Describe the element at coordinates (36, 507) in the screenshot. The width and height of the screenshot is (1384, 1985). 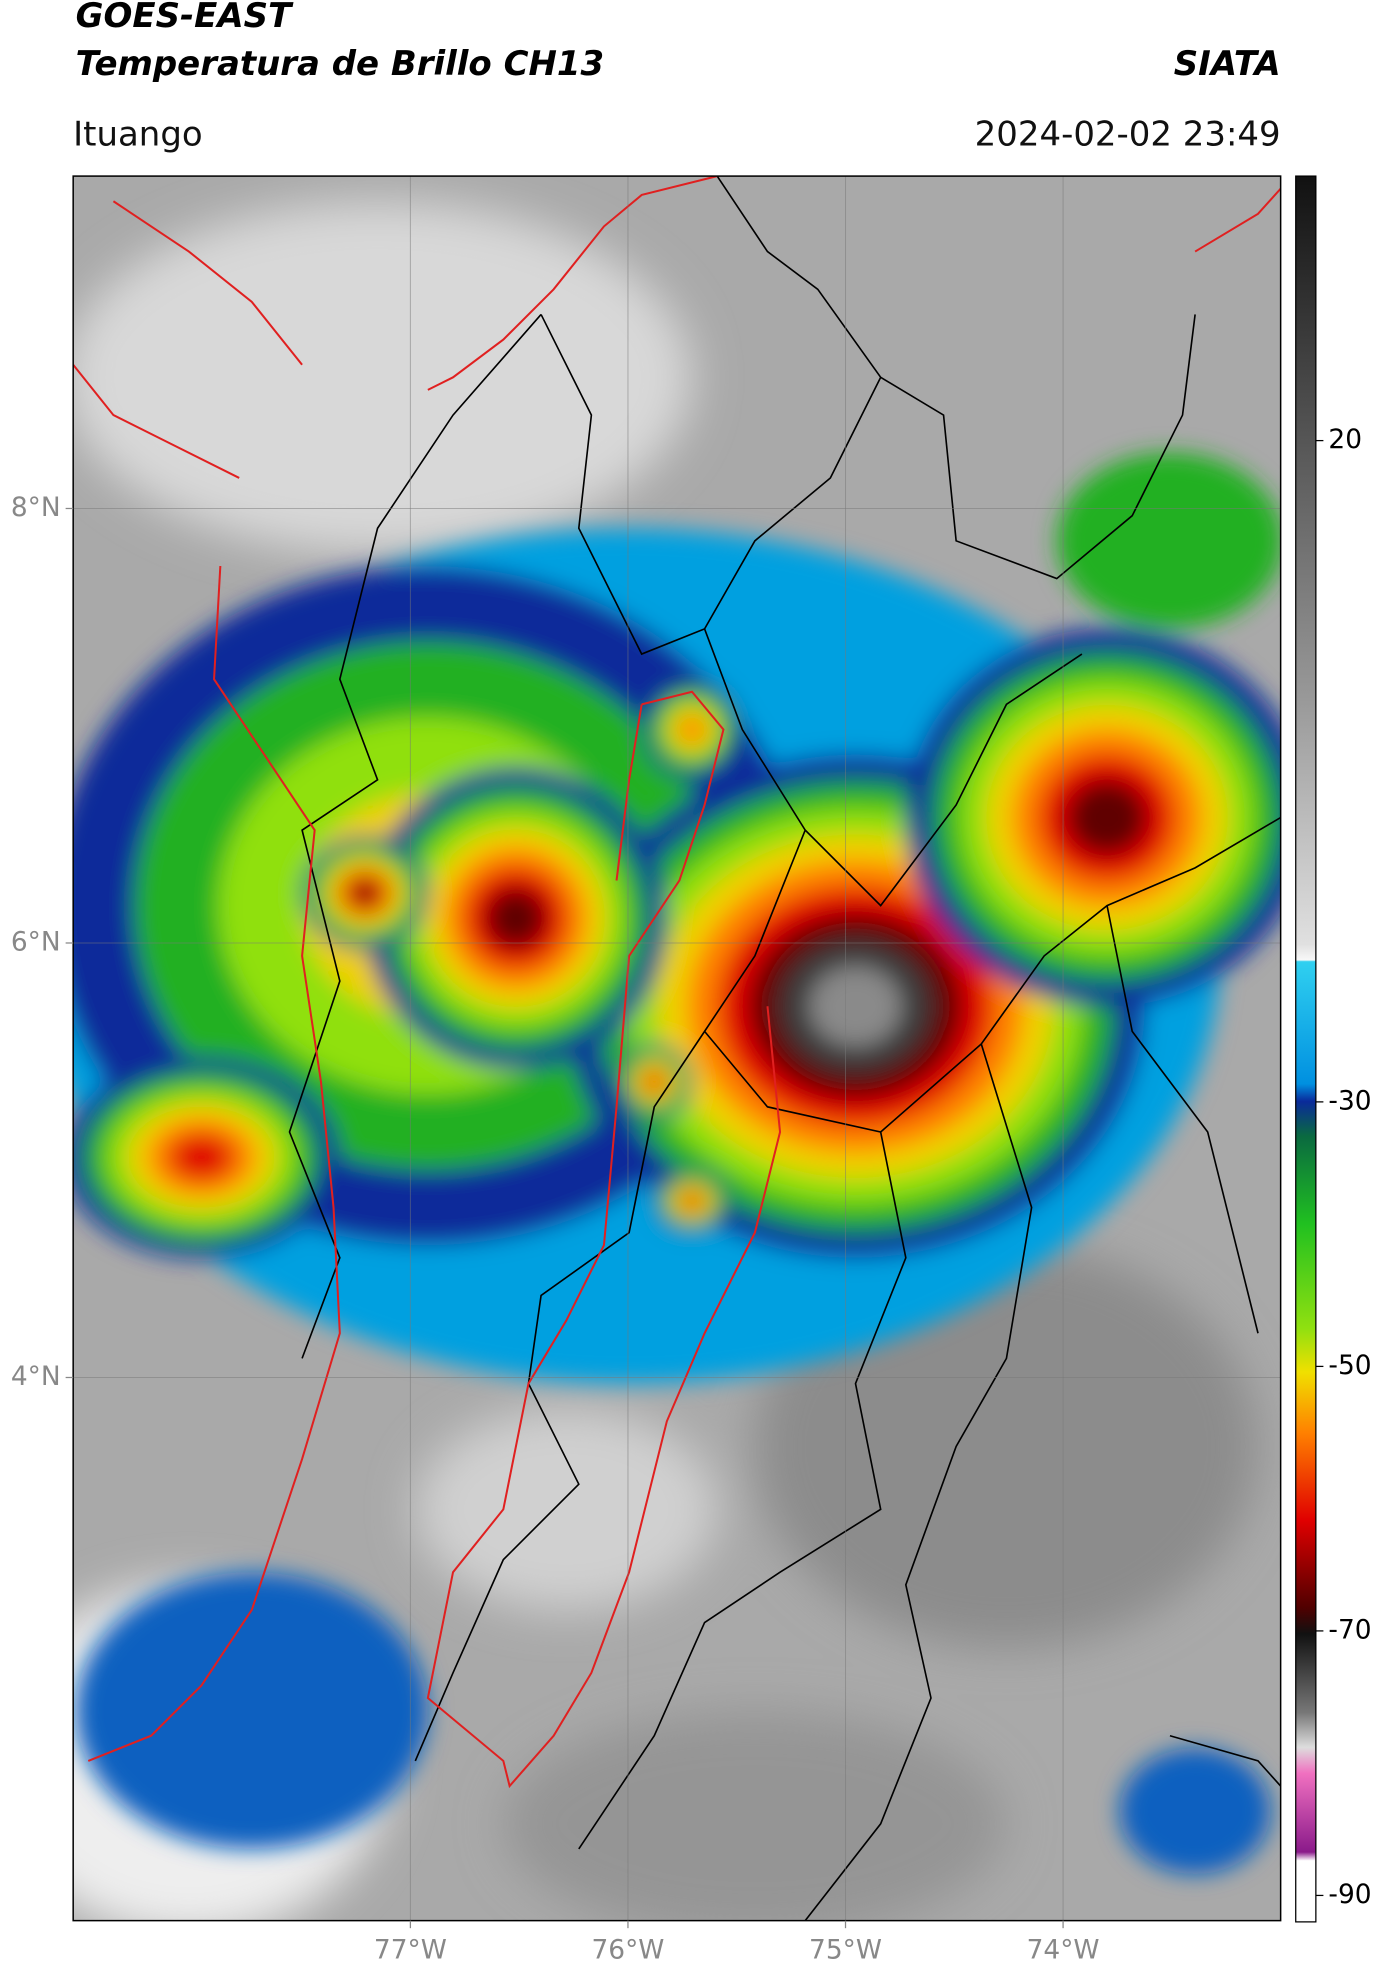
I see `y-tick-label: 8°N` at that location.